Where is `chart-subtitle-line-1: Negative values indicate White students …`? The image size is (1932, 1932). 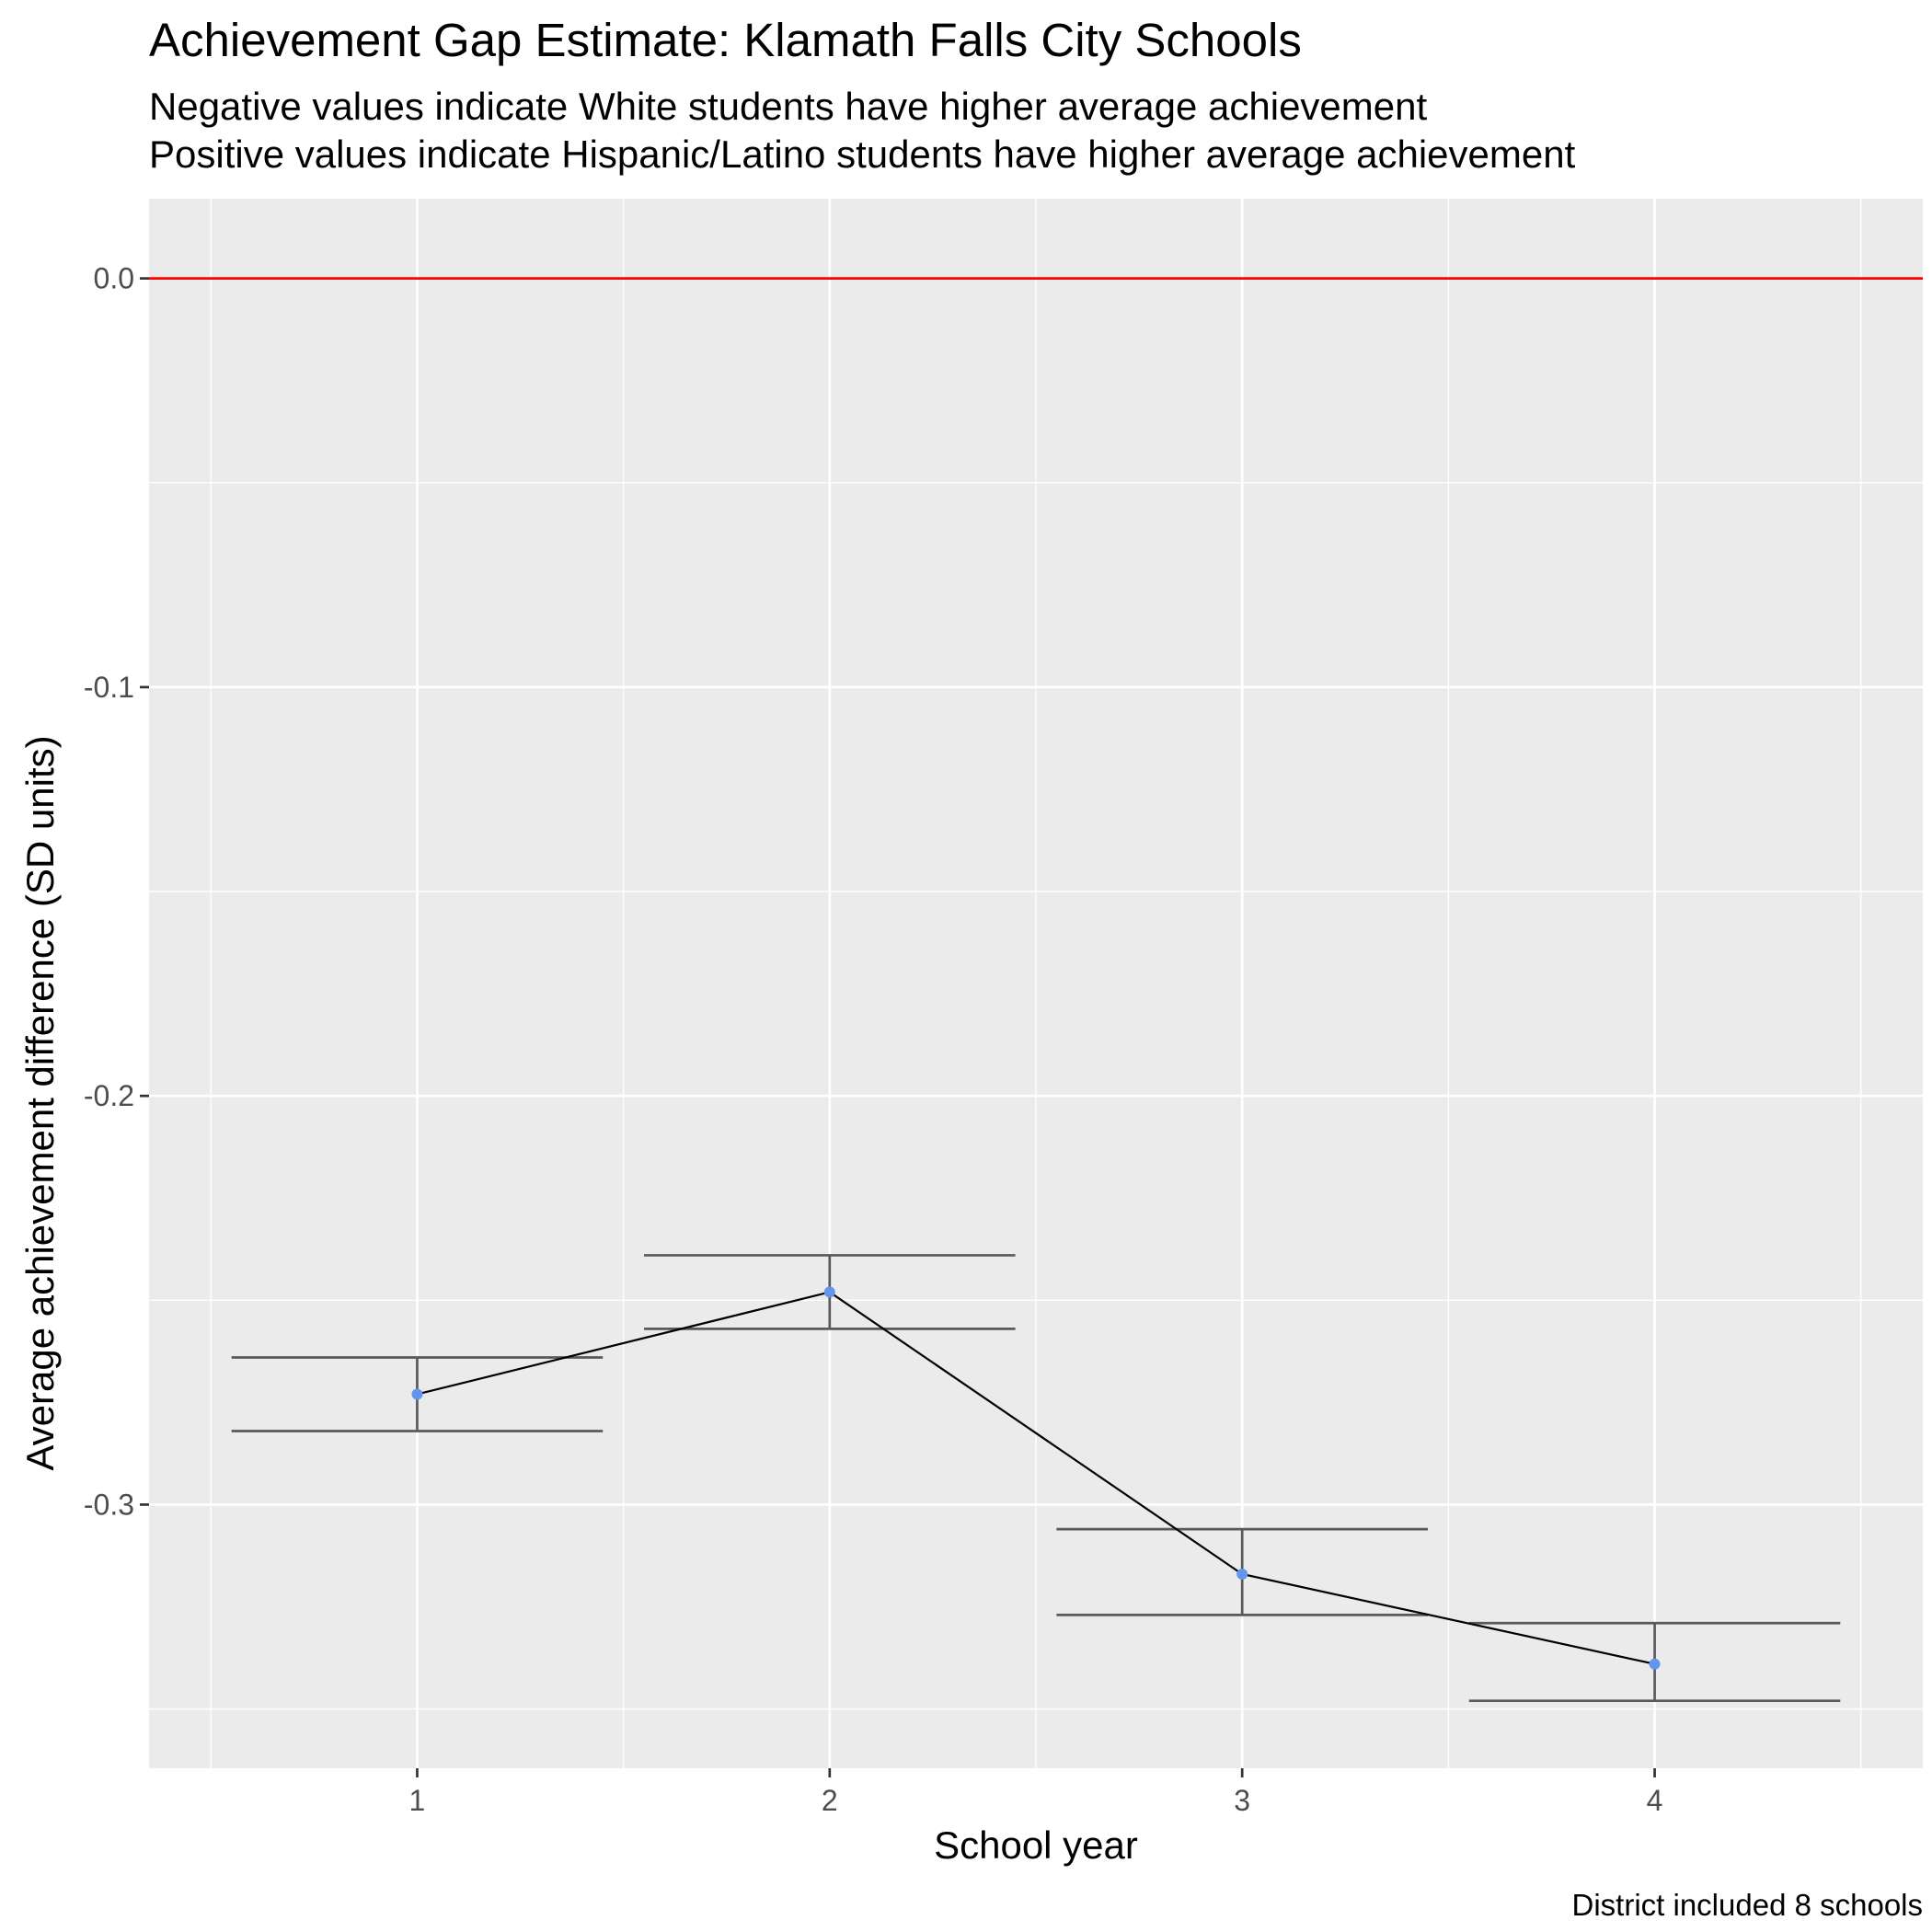 chart-subtitle-line-1: Negative values indicate White students … is located at coordinates (788, 106).